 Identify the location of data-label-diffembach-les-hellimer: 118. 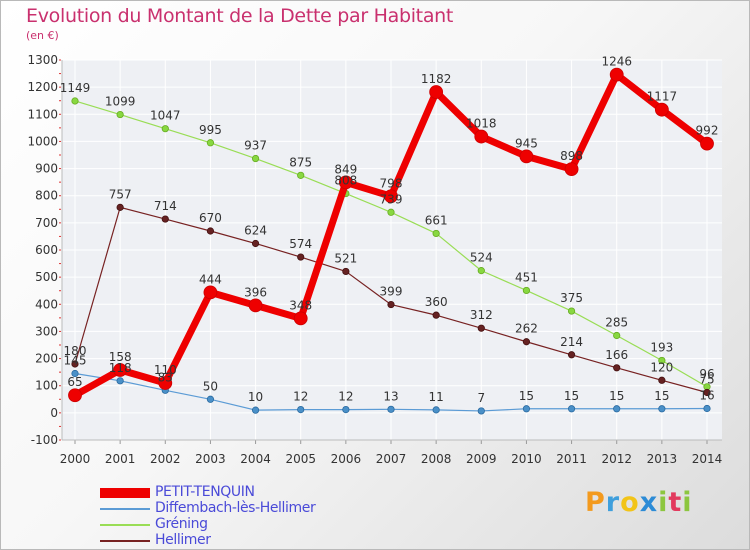
(120, 368).